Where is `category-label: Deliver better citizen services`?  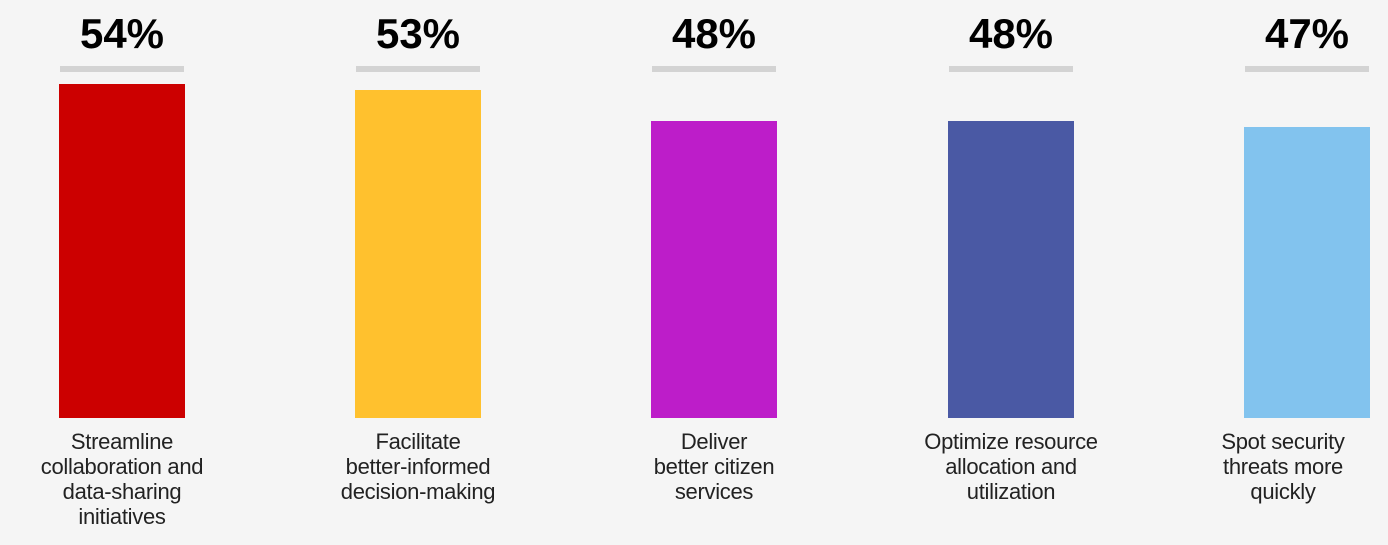
category-label: Deliver better citizen services is located at coordinates (714, 466).